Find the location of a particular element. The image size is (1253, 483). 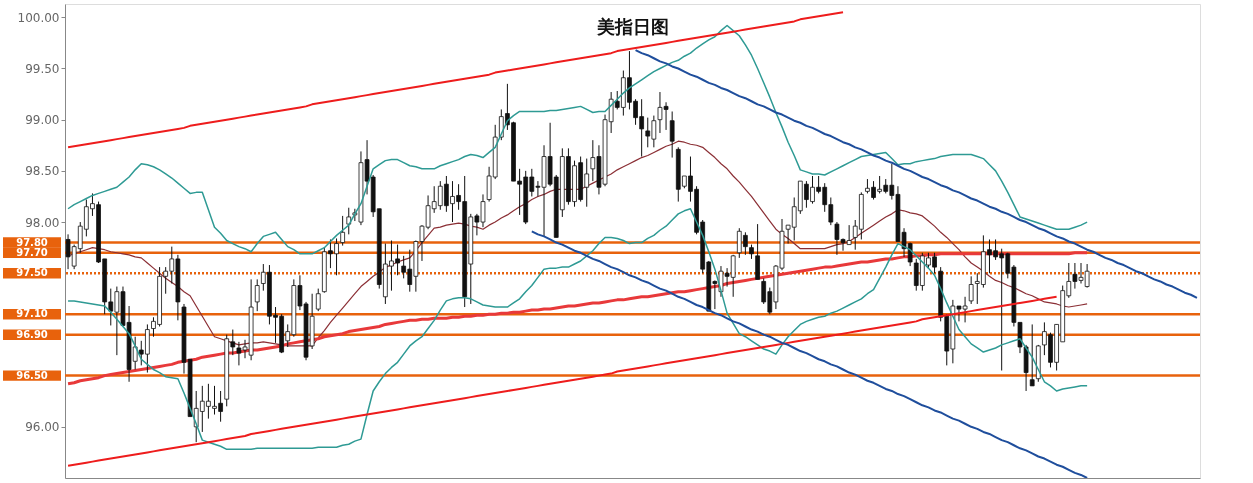

y-tick-label: 99.50 is located at coordinates (42, 69).